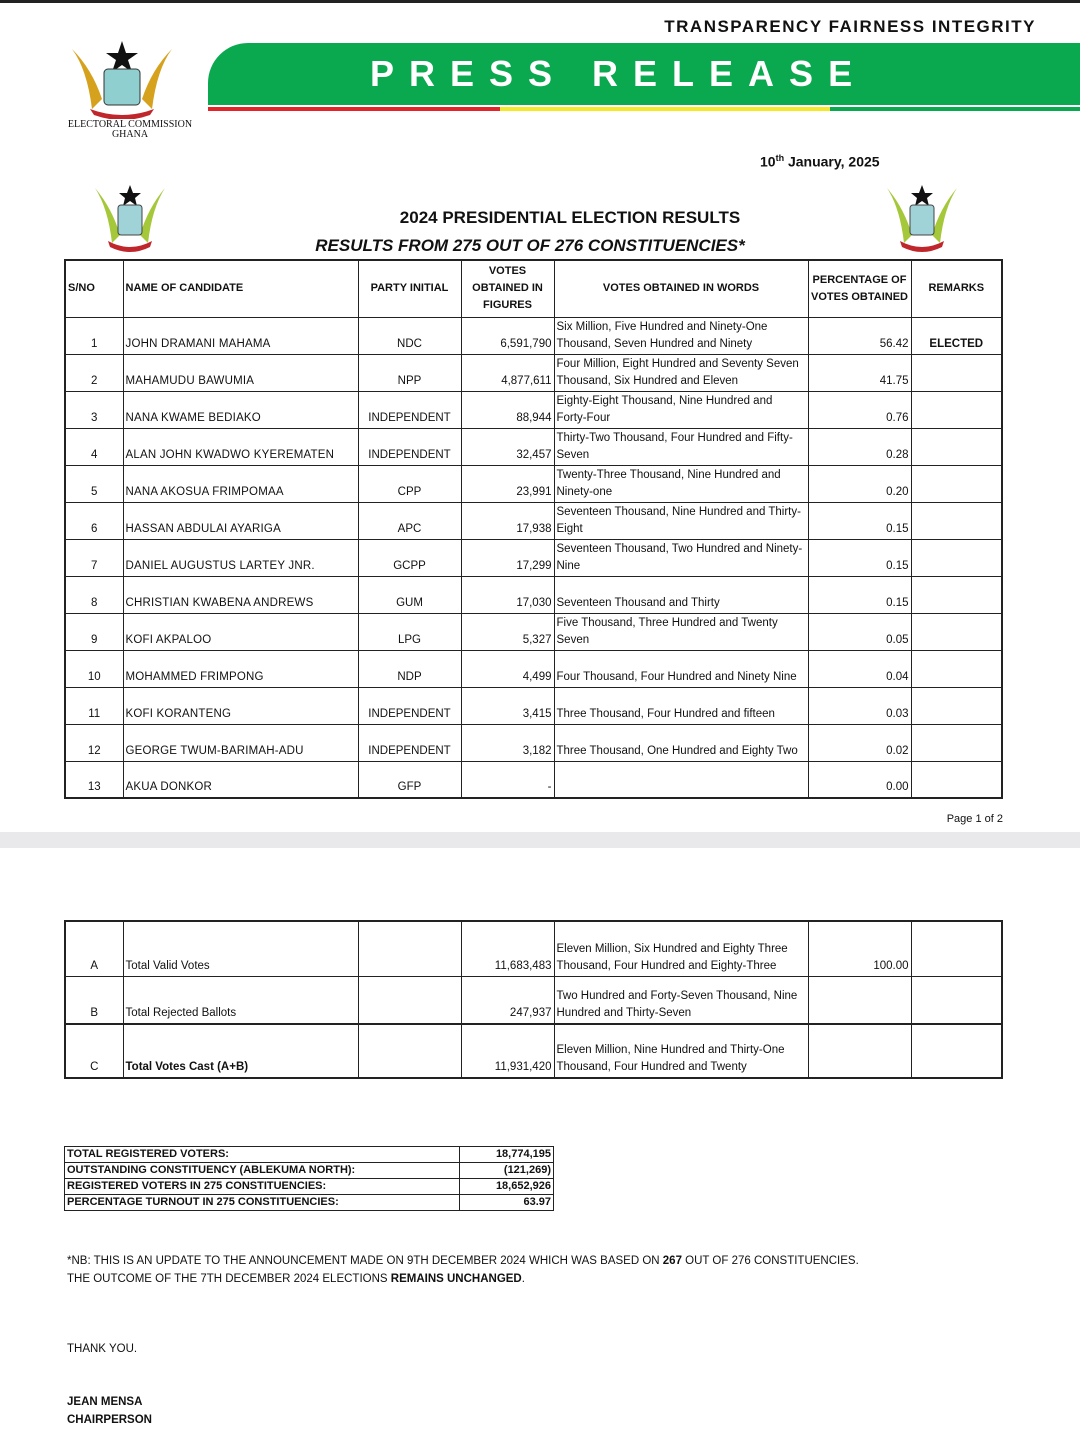 The height and width of the screenshot is (1440, 1080). I want to click on votes-figures: 23,991, so click(507, 483).